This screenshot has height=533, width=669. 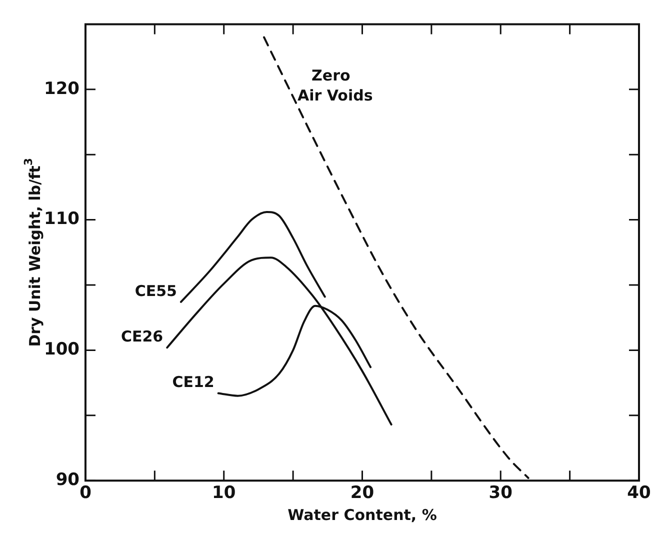 I want to click on series-label: CE55, so click(x=155, y=291).